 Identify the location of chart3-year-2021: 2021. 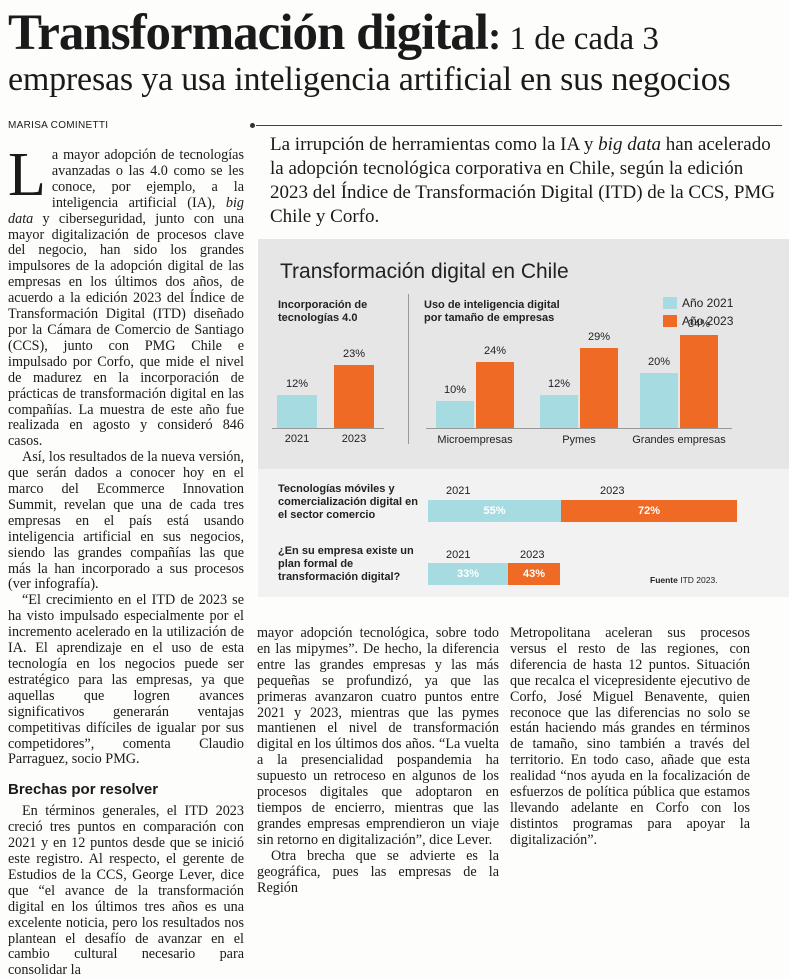
(458, 491).